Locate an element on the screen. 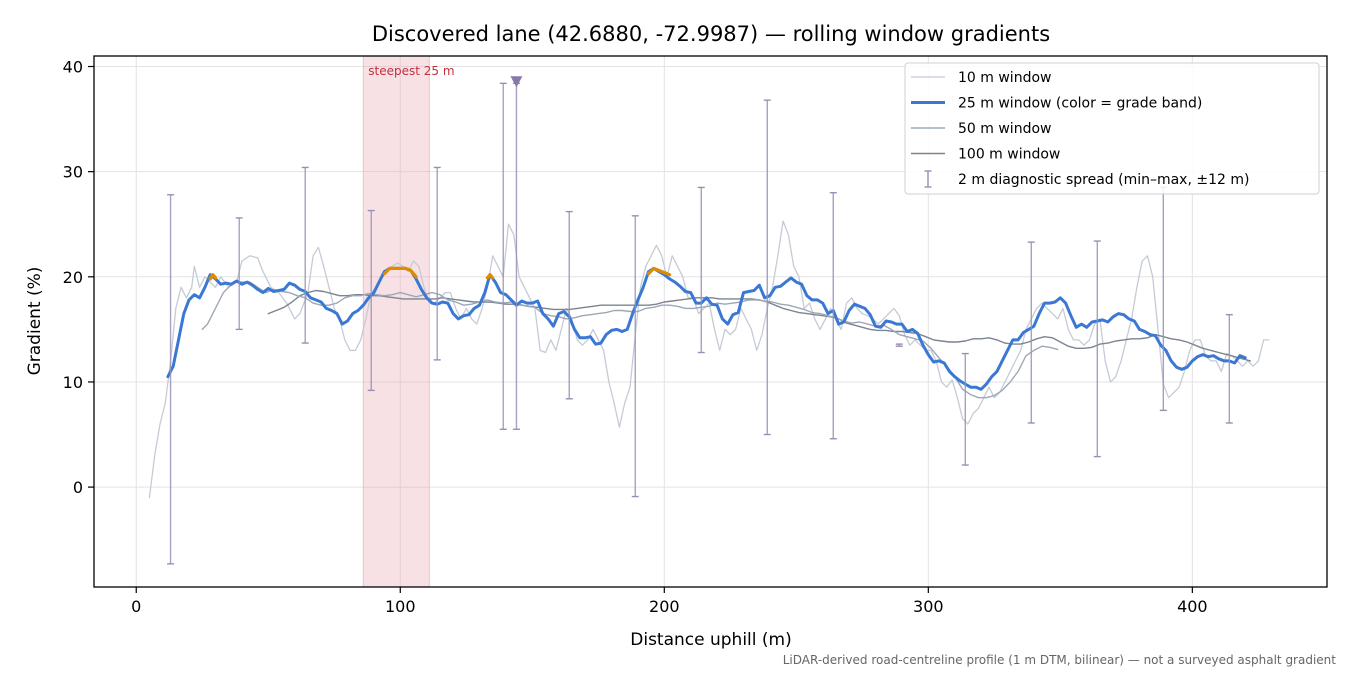 Image resolution: width=1350 pixels, height=675 pixels. y-tick-label-10: 10 is located at coordinates (73, 382).